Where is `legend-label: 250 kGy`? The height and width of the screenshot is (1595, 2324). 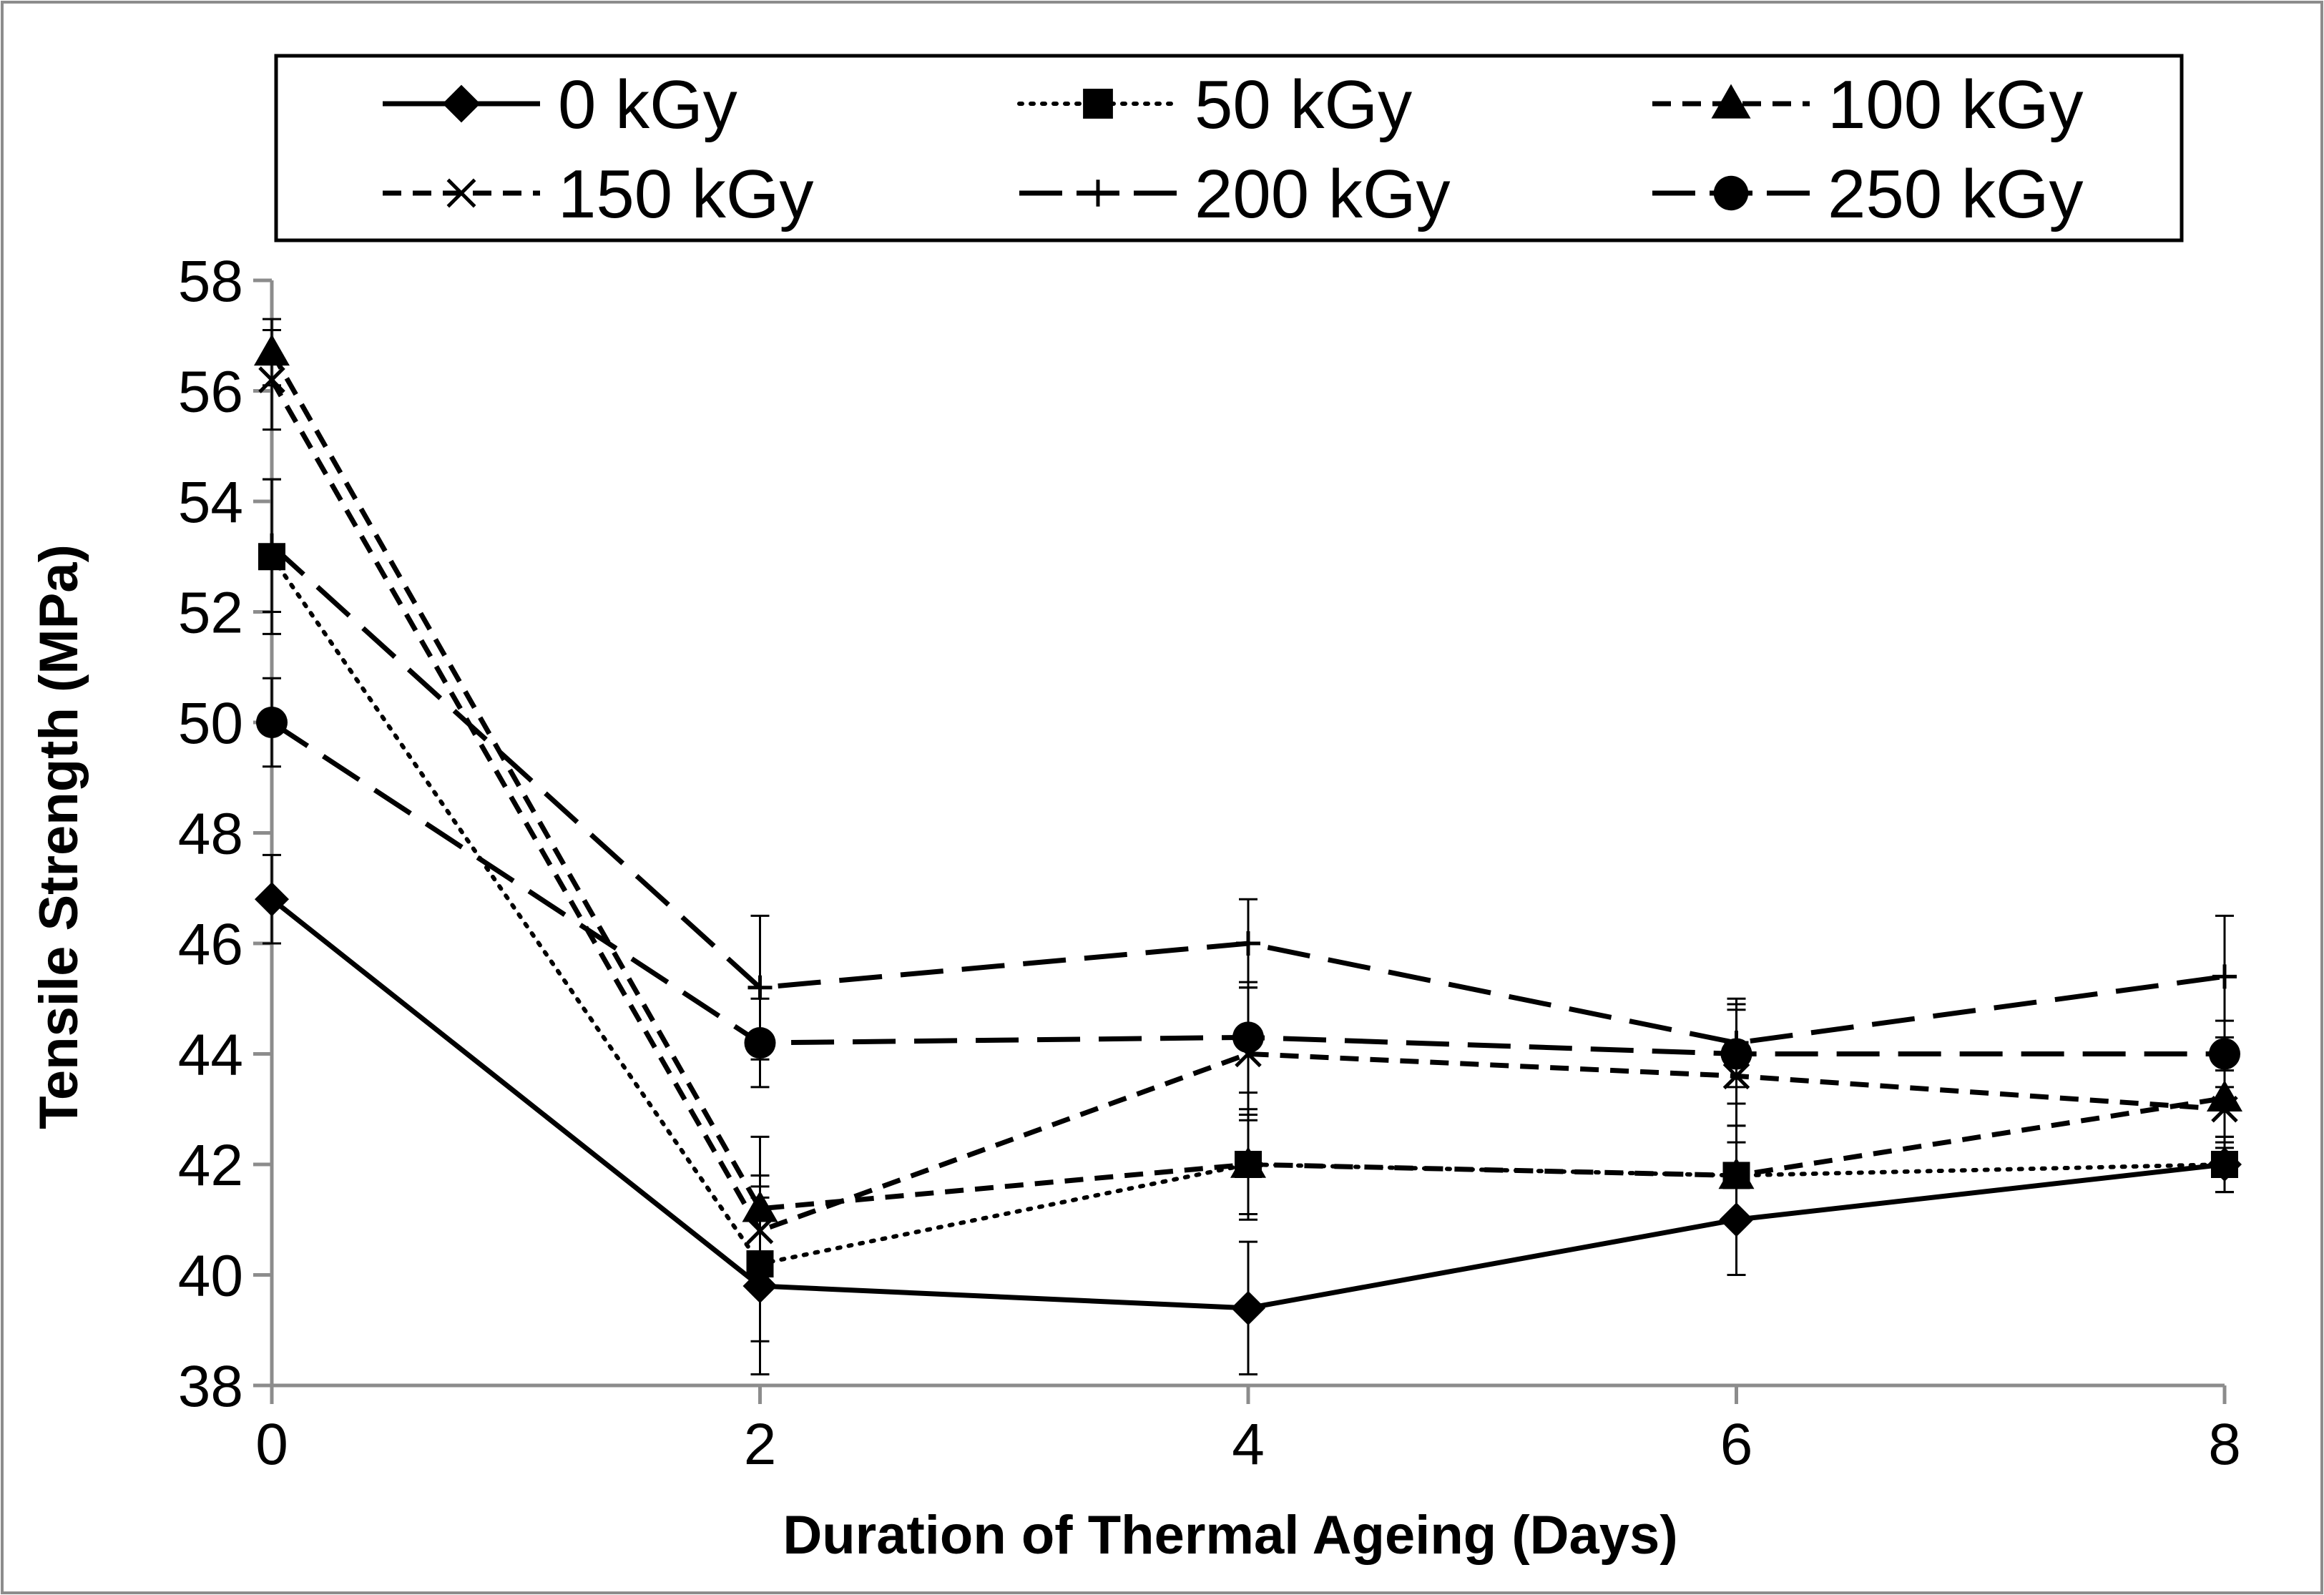
legend-label: 250 kGy is located at coordinates (1956, 194).